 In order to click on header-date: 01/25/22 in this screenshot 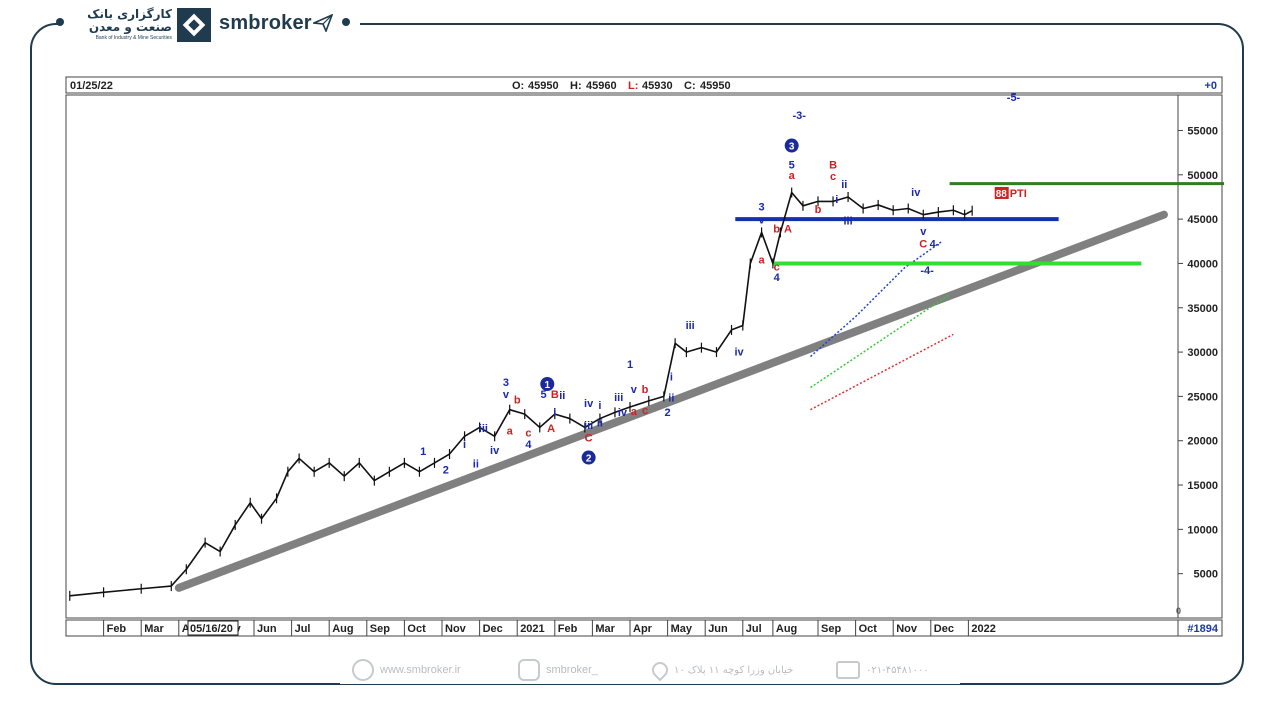, I will do `click(91, 86)`.